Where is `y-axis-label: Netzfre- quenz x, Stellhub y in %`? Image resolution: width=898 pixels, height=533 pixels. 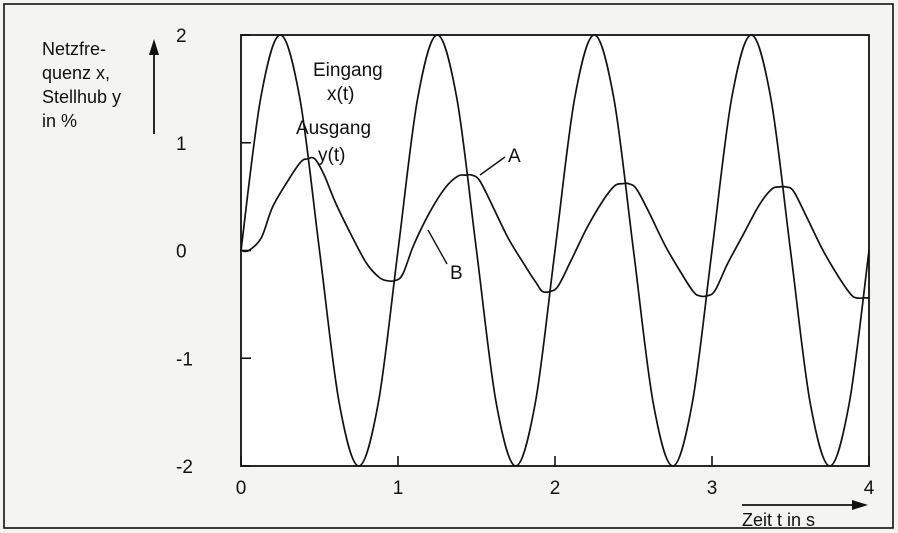
y-axis-label: Netzfre- quenz x, Stellhub y in % is located at coordinates (100, 86).